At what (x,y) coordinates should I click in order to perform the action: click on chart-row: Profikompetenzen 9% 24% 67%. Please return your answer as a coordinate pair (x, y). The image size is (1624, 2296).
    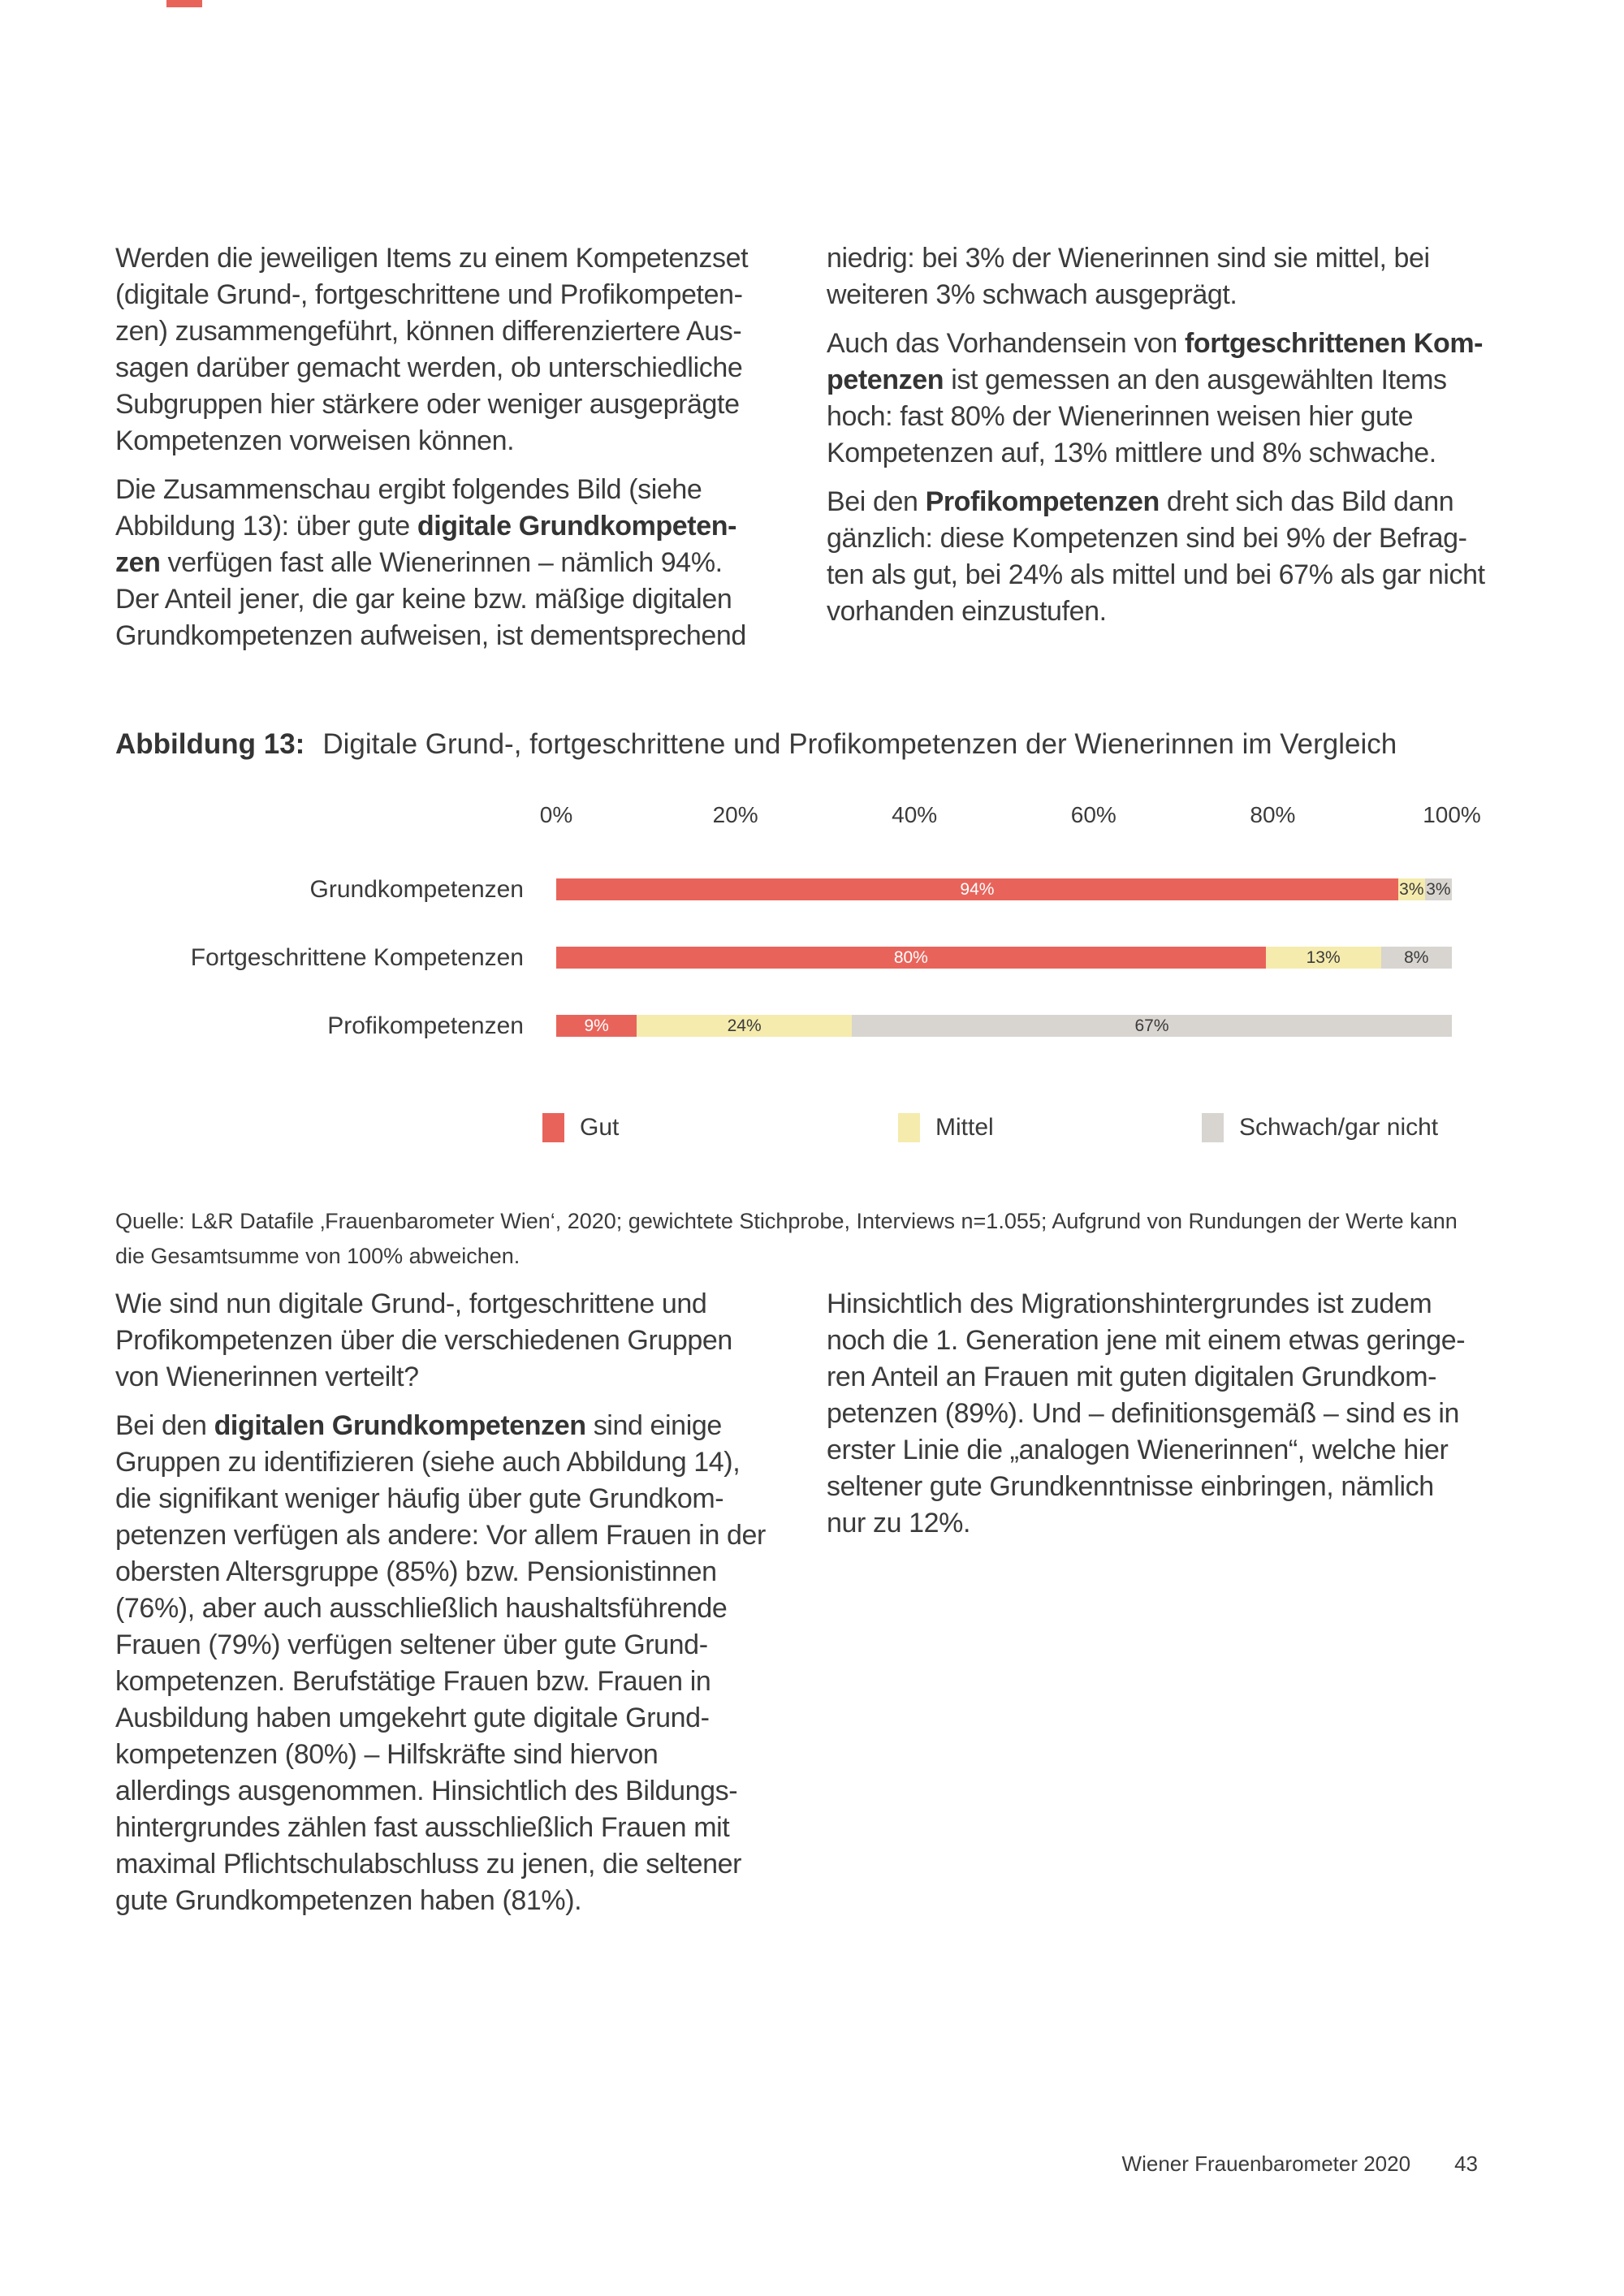
    Looking at the image, I should click on (784, 1025).